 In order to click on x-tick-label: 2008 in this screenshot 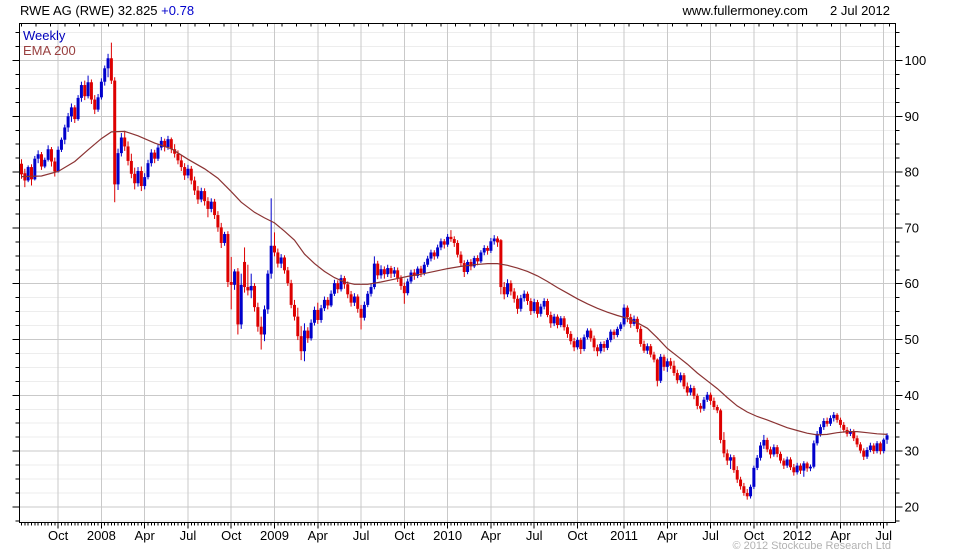, I will do `click(101, 535)`.